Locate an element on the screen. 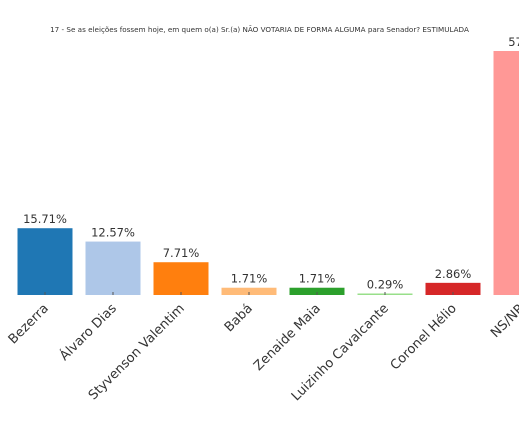 This screenshot has width=519, height=440. data-label: 0.29% is located at coordinates (385, 285).